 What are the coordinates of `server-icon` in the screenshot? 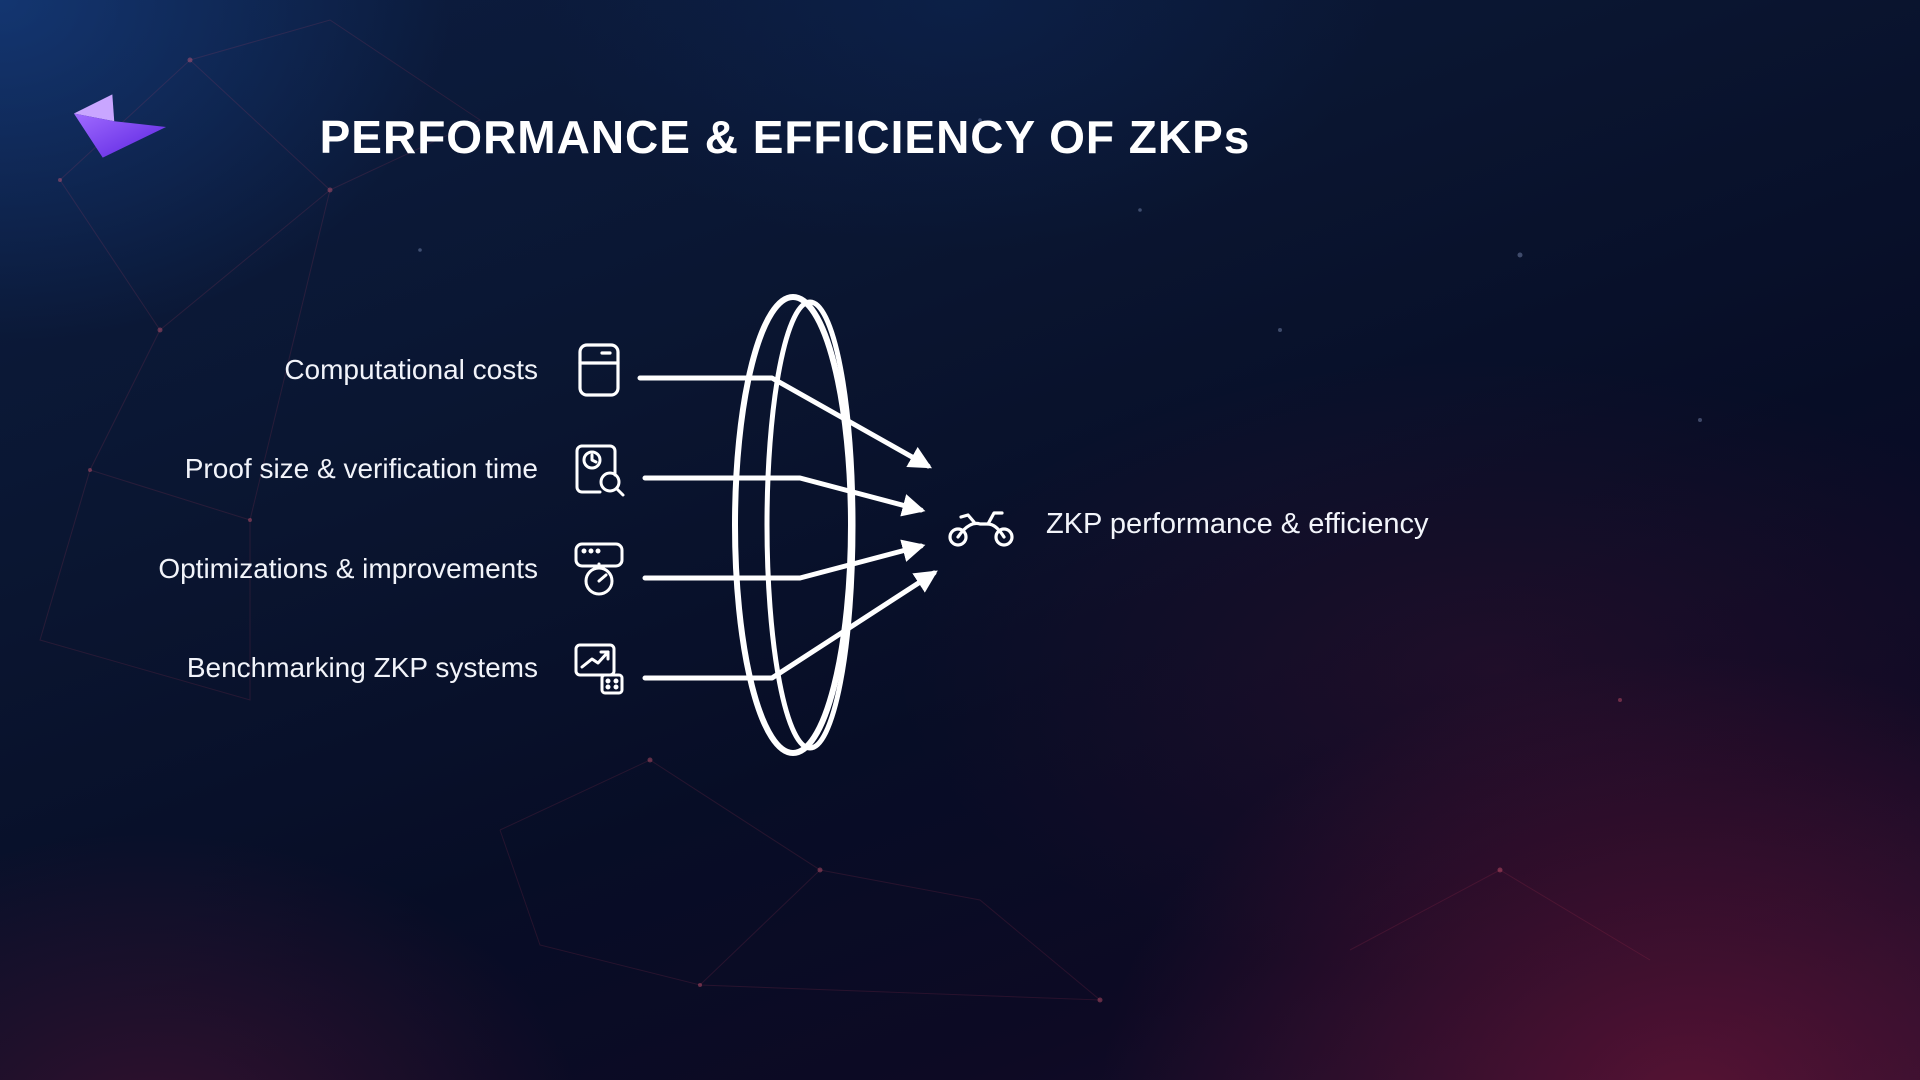 It's located at (599, 370).